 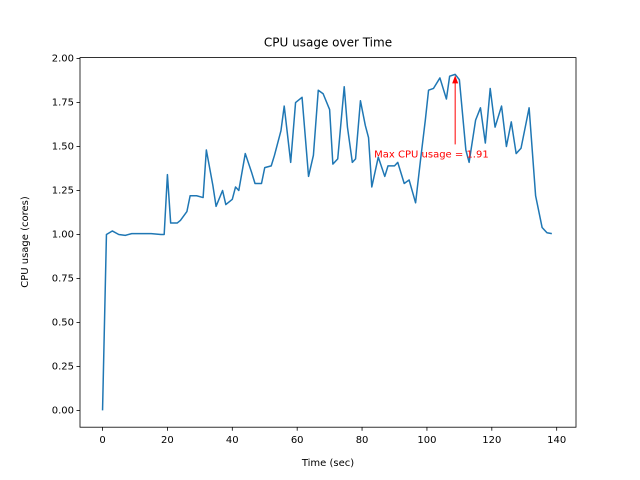 I want to click on y-axis-label: CPU usage (cores), so click(x=25, y=242).